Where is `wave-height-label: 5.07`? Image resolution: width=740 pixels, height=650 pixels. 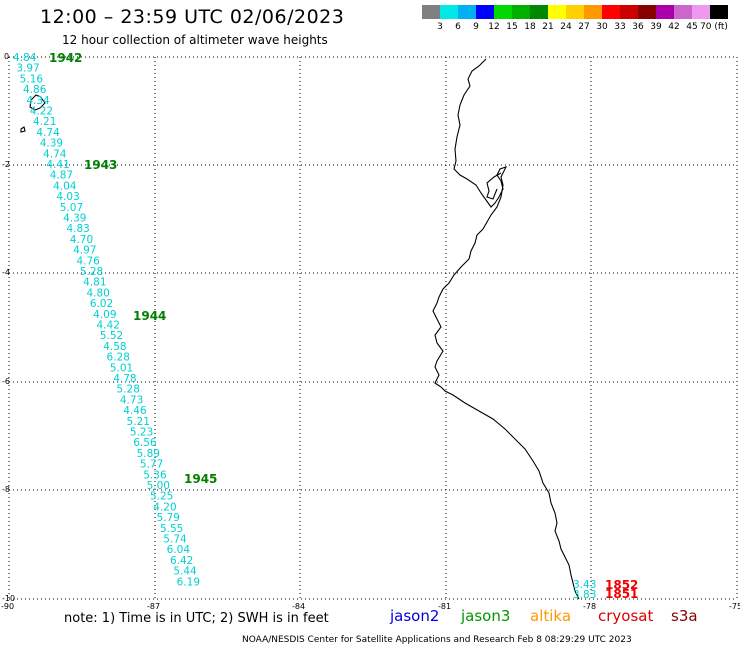
wave-height-label: 5.07 is located at coordinates (71, 208).